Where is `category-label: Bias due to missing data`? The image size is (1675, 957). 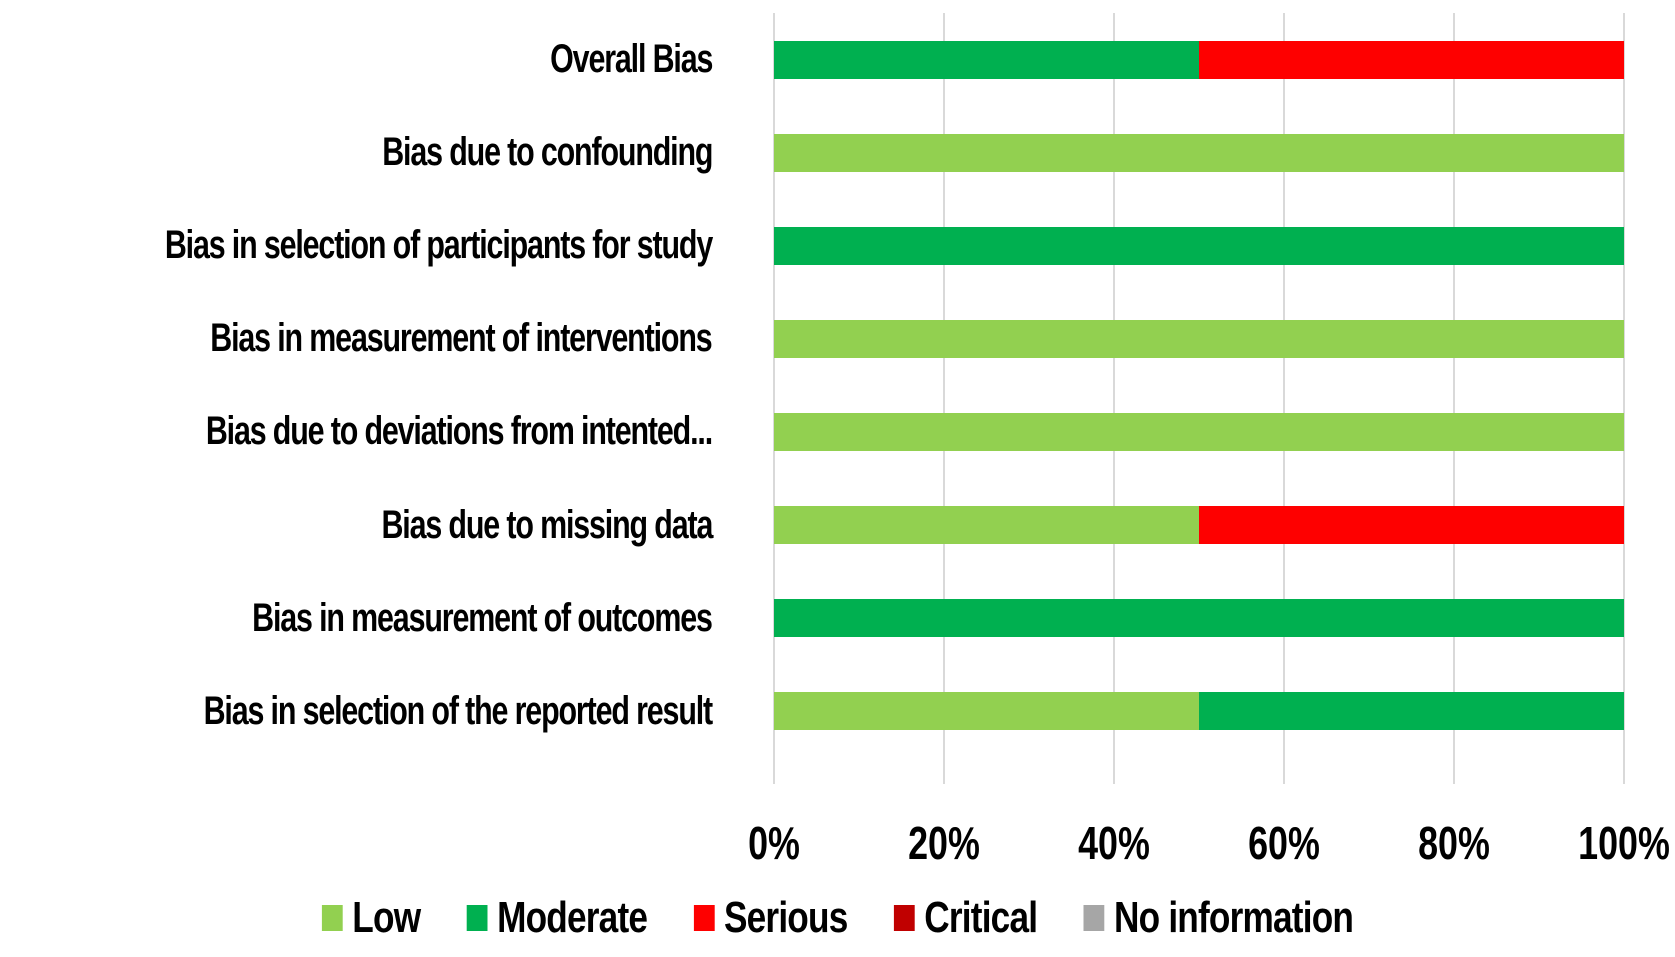
category-label: Bias due to missing data is located at coordinates (356, 524).